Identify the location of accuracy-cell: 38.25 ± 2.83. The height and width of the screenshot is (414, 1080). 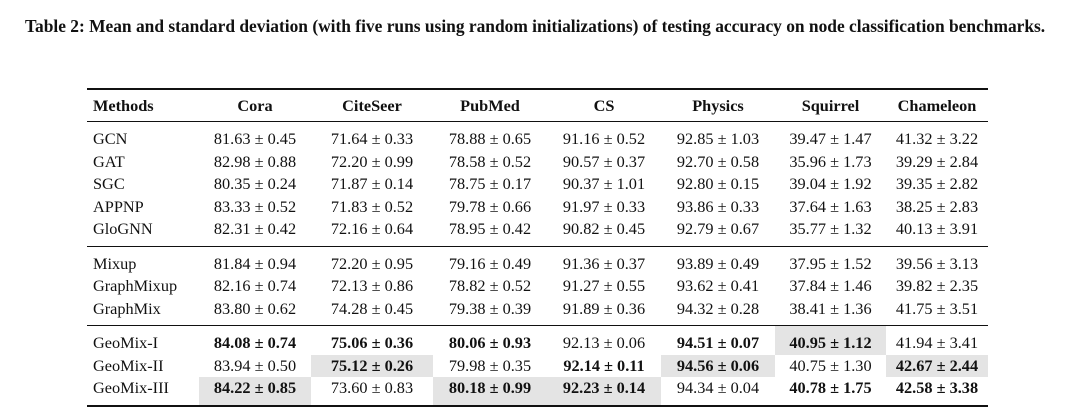
(937, 206).